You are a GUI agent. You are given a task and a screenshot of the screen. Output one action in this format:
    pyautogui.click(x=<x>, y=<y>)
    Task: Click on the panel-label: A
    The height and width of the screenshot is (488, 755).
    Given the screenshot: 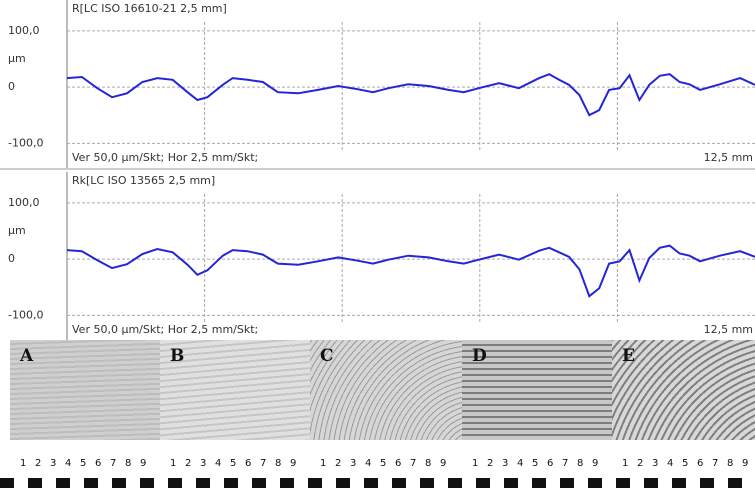 What is the action you would take?
    pyautogui.click(x=27, y=356)
    